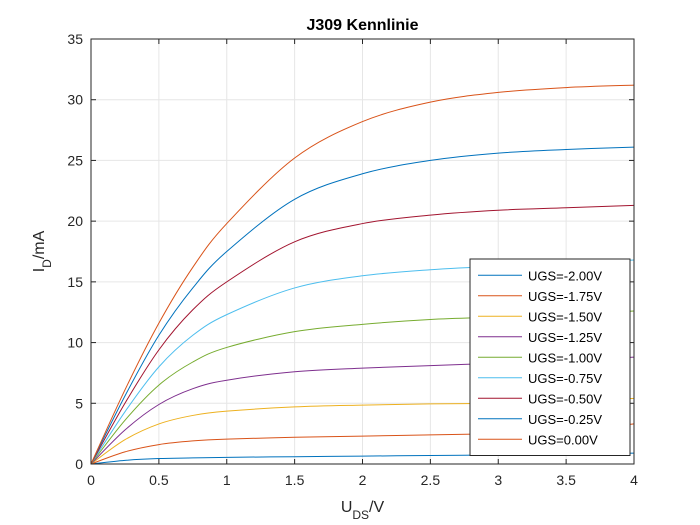  I want to click on y-axis-title: ID/mA, so click(42, 251).